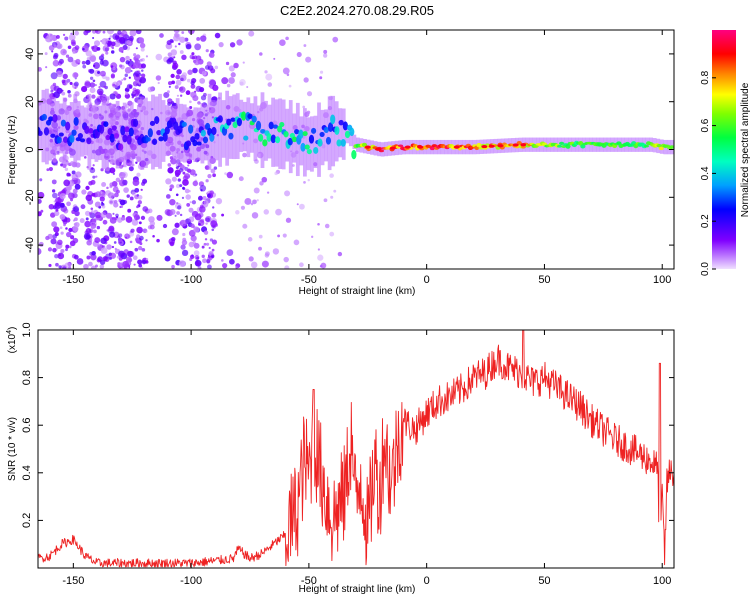  Describe the element at coordinates (9, 332) in the screenshot. I see `snr-multiplier-exp: 4` at that location.